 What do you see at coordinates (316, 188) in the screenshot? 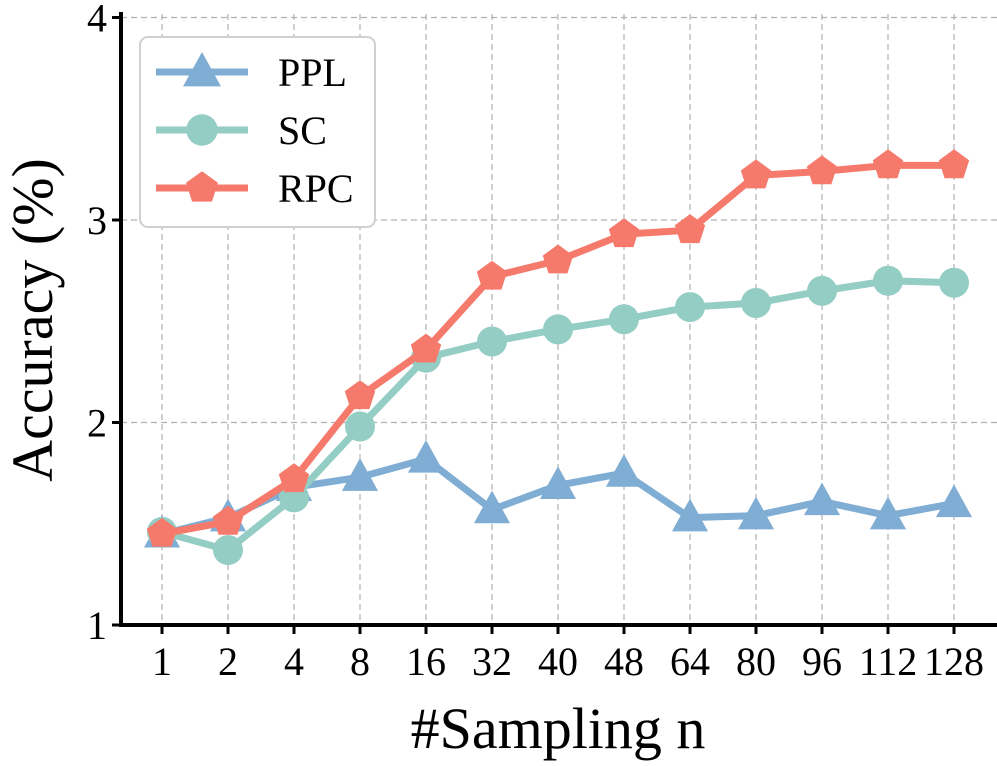
I see `legend-label-rpc: RPC` at bounding box center [316, 188].